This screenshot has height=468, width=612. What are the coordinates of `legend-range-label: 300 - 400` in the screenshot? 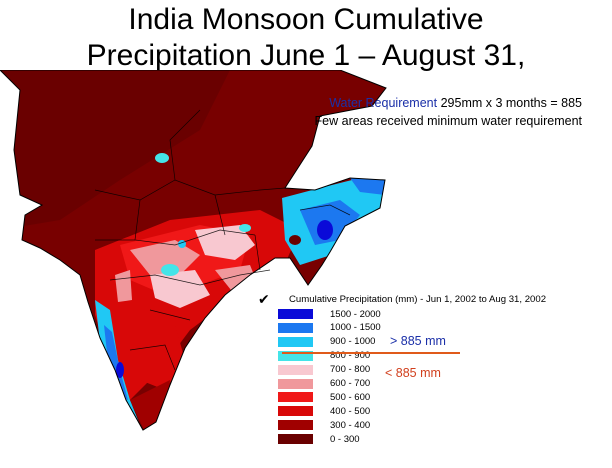 It's located at (350, 425).